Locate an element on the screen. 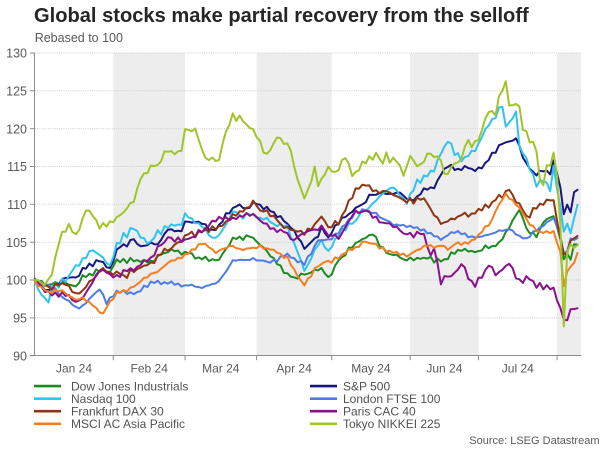  svg-text: Jul 24 is located at coordinates (518, 369).